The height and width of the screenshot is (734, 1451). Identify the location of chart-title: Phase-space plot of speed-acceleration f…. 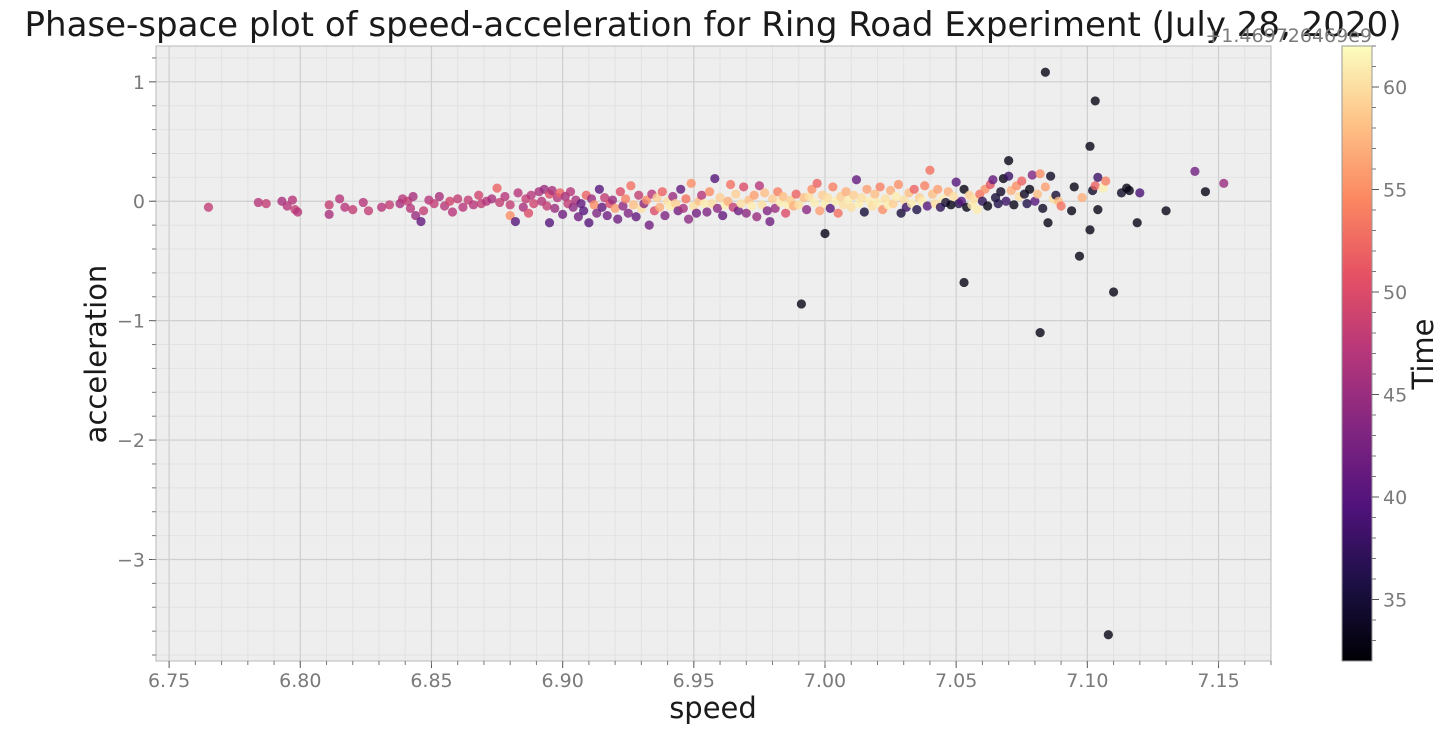
(713, 25).